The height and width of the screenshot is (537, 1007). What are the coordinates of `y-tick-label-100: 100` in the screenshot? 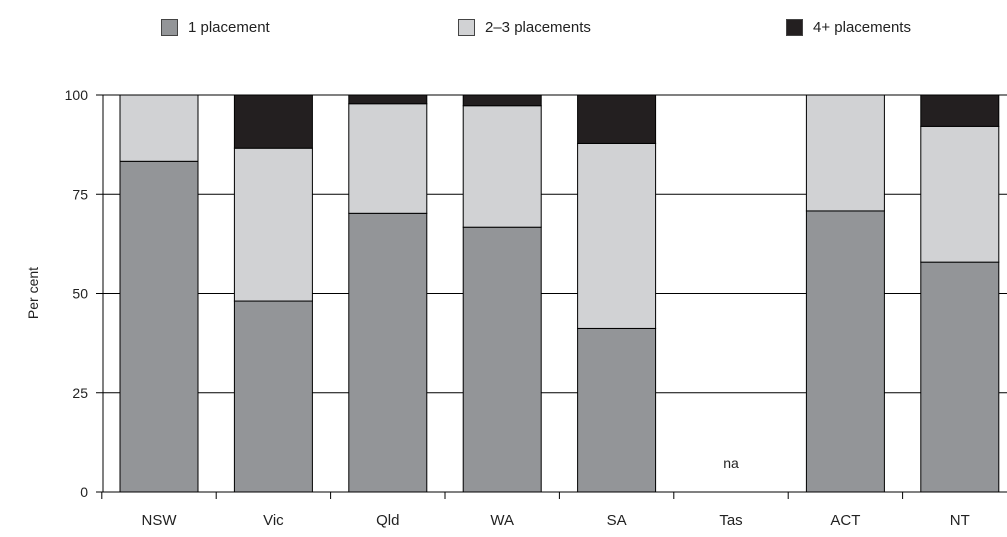 It's located at (77, 95).